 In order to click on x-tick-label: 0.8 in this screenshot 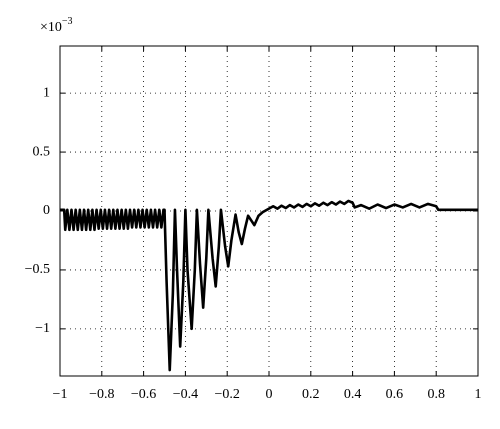, I will do `click(436, 394)`.